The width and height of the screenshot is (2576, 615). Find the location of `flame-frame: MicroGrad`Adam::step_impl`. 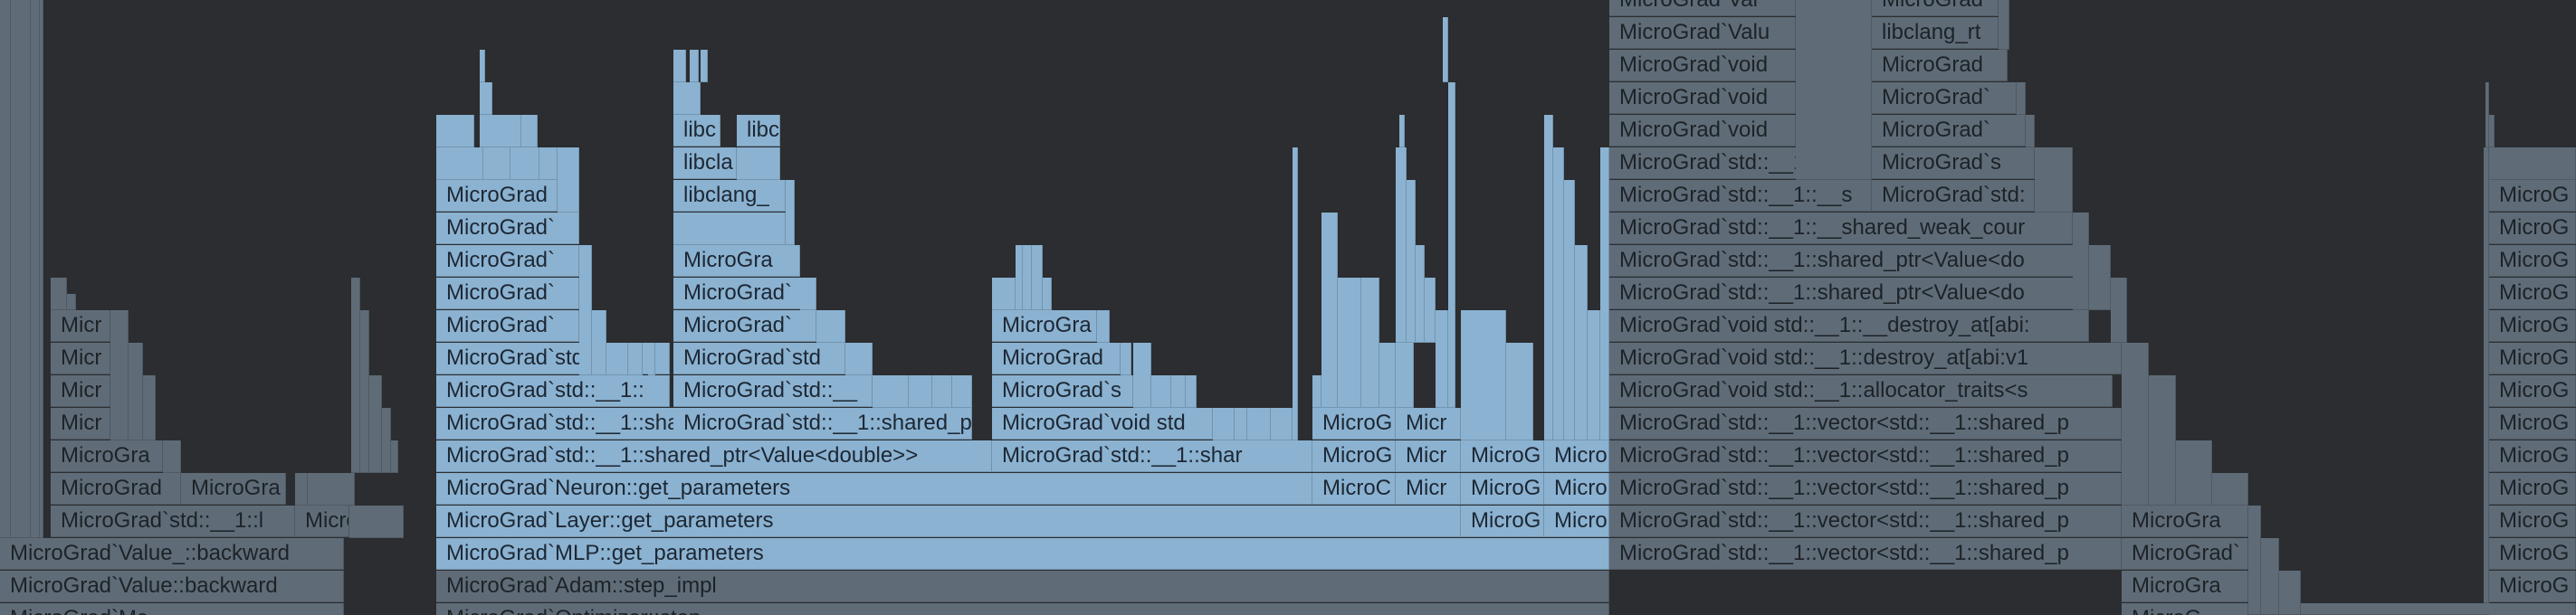

flame-frame: MicroGrad`Adam::step_impl is located at coordinates (1023, 586).